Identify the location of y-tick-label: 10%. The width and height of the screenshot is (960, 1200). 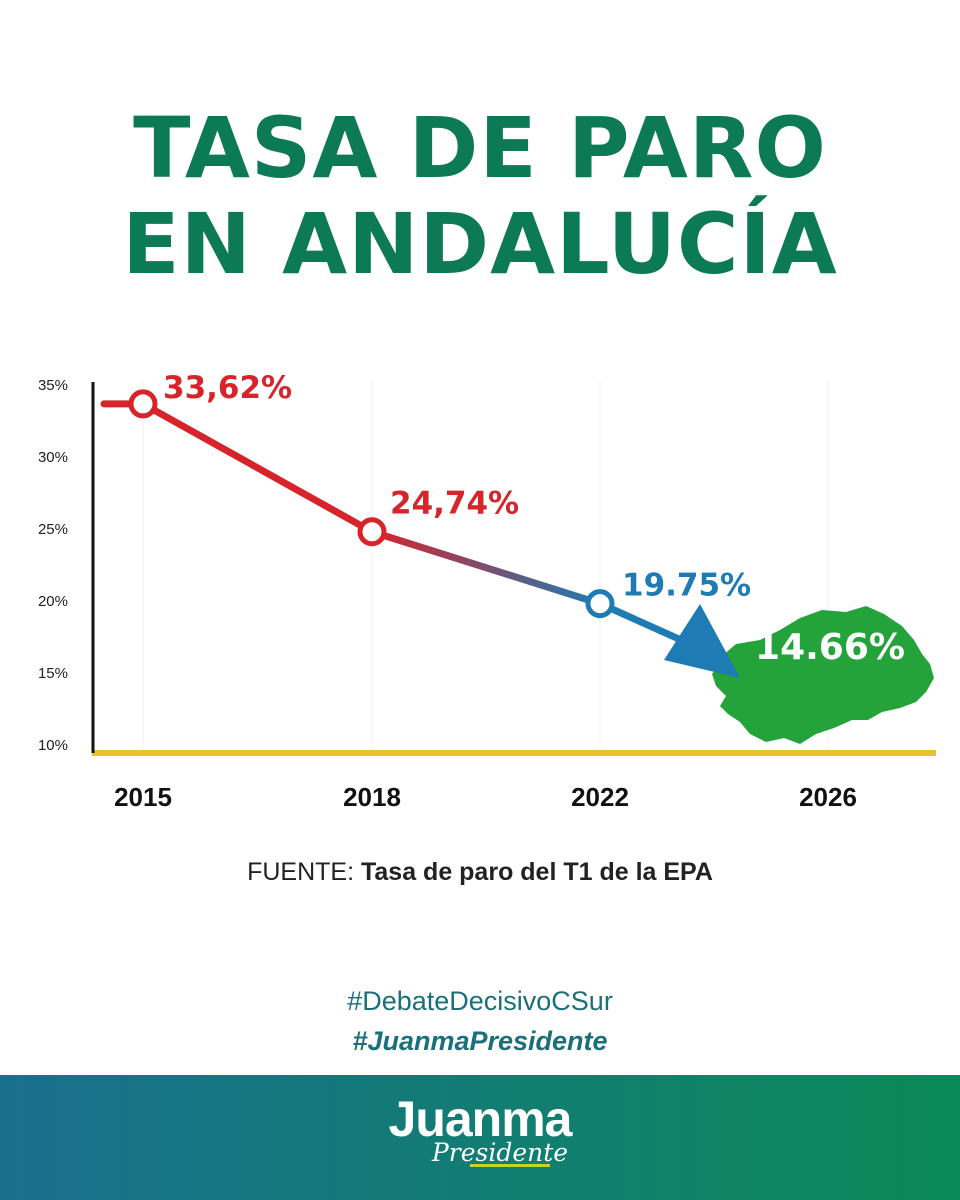
(53, 745).